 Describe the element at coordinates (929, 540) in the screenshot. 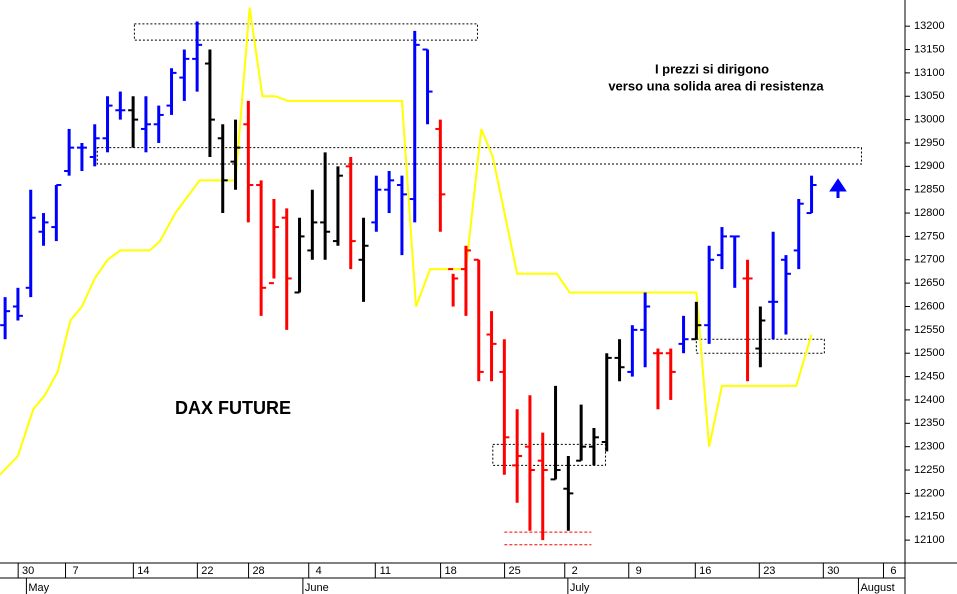

I see `y-tick-label: 12100` at that location.